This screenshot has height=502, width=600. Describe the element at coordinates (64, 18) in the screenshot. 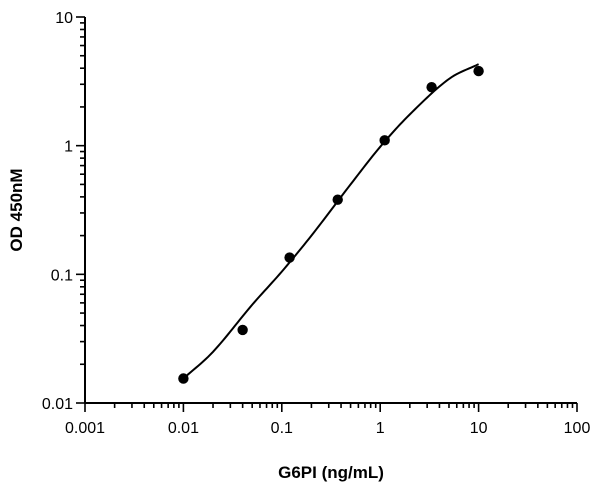

I see `y-tick-label: 10` at that location.